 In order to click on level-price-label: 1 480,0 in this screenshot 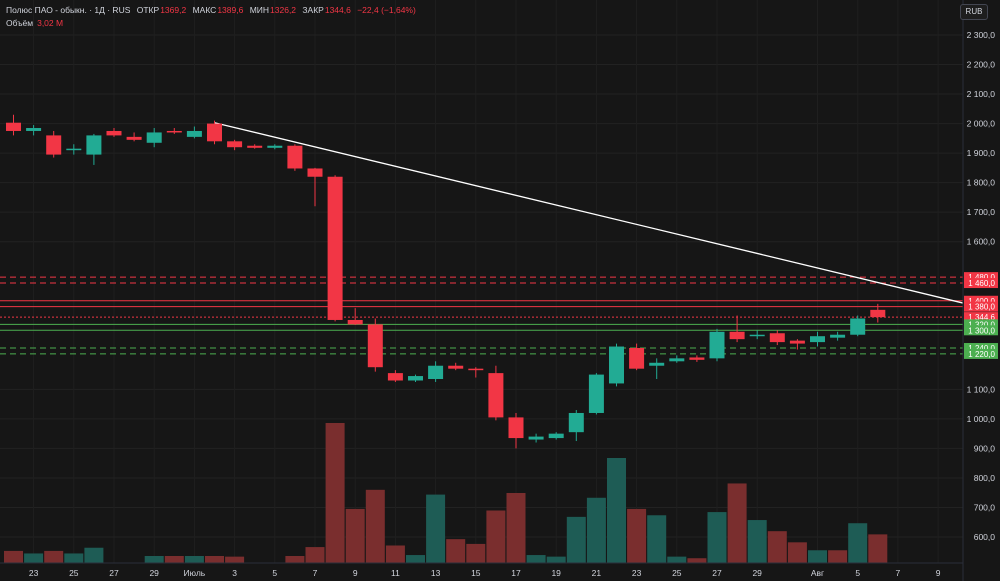, I will do `click(981, 277)`.